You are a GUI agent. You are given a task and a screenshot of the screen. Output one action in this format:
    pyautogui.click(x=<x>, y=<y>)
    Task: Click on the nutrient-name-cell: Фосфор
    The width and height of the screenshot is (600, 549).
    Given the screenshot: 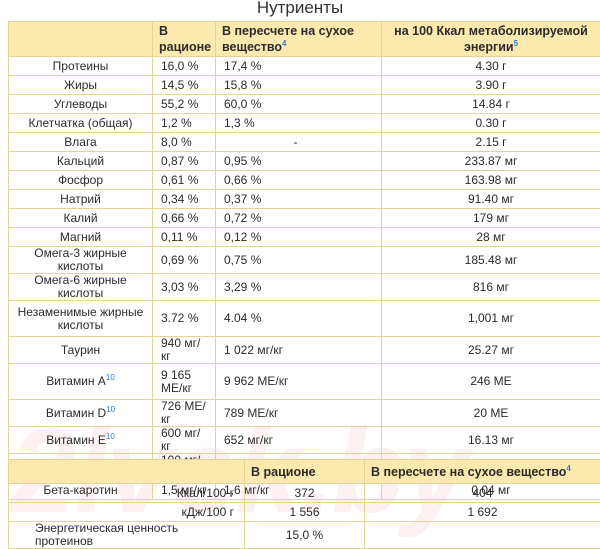 What is the action you would take?
    pyautogui.click(x=81, y=180)
    